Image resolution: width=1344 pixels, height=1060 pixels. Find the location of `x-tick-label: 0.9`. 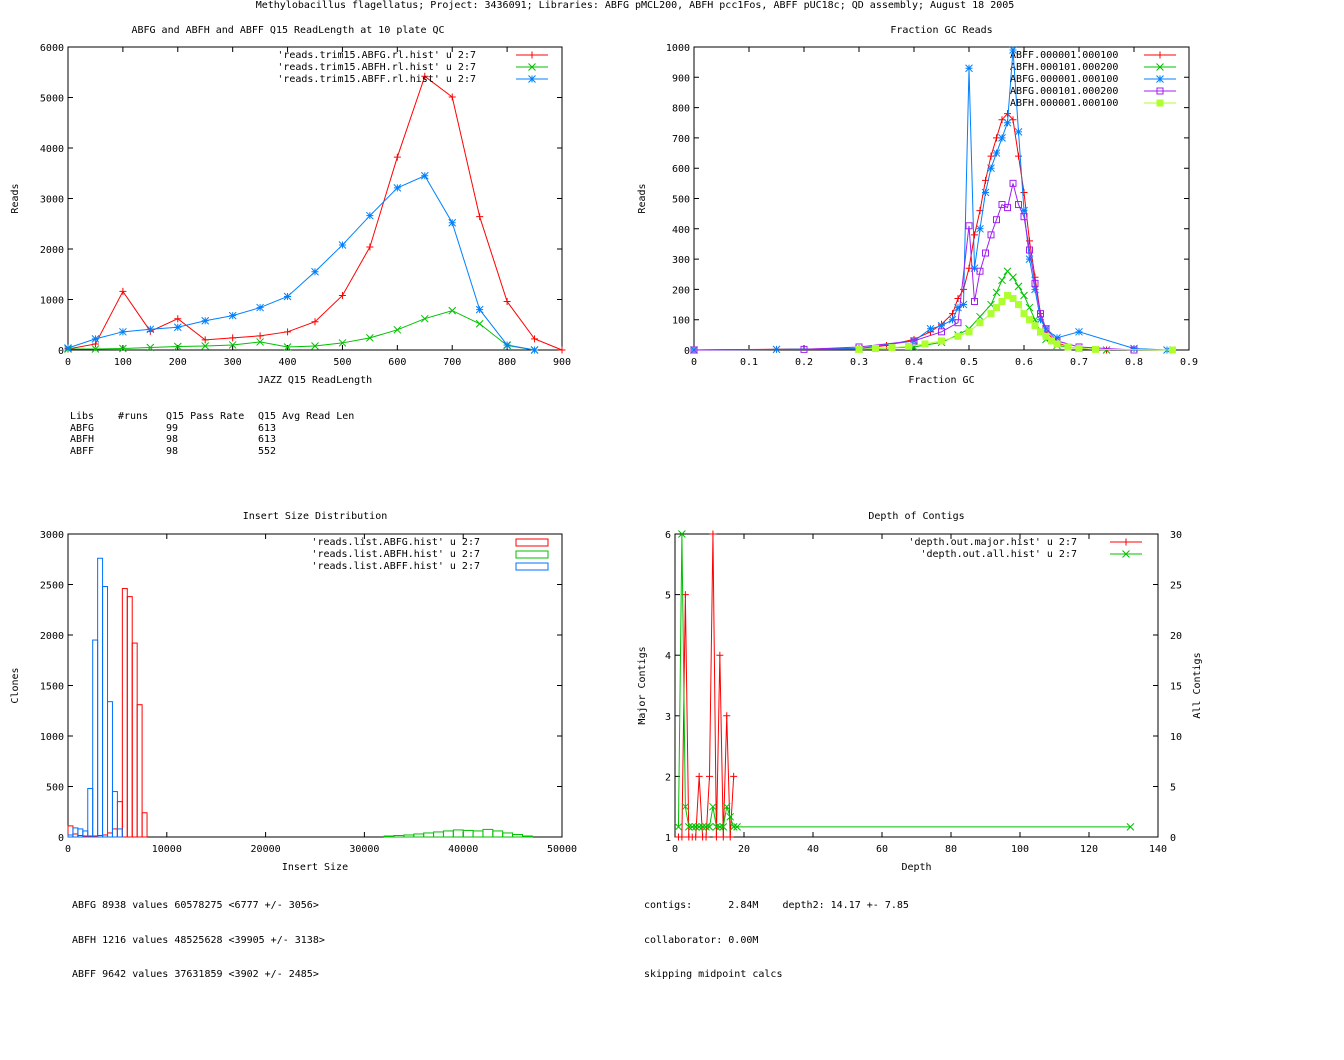

x-tick-label: 0.9 is located at coordinates (1189, 362).